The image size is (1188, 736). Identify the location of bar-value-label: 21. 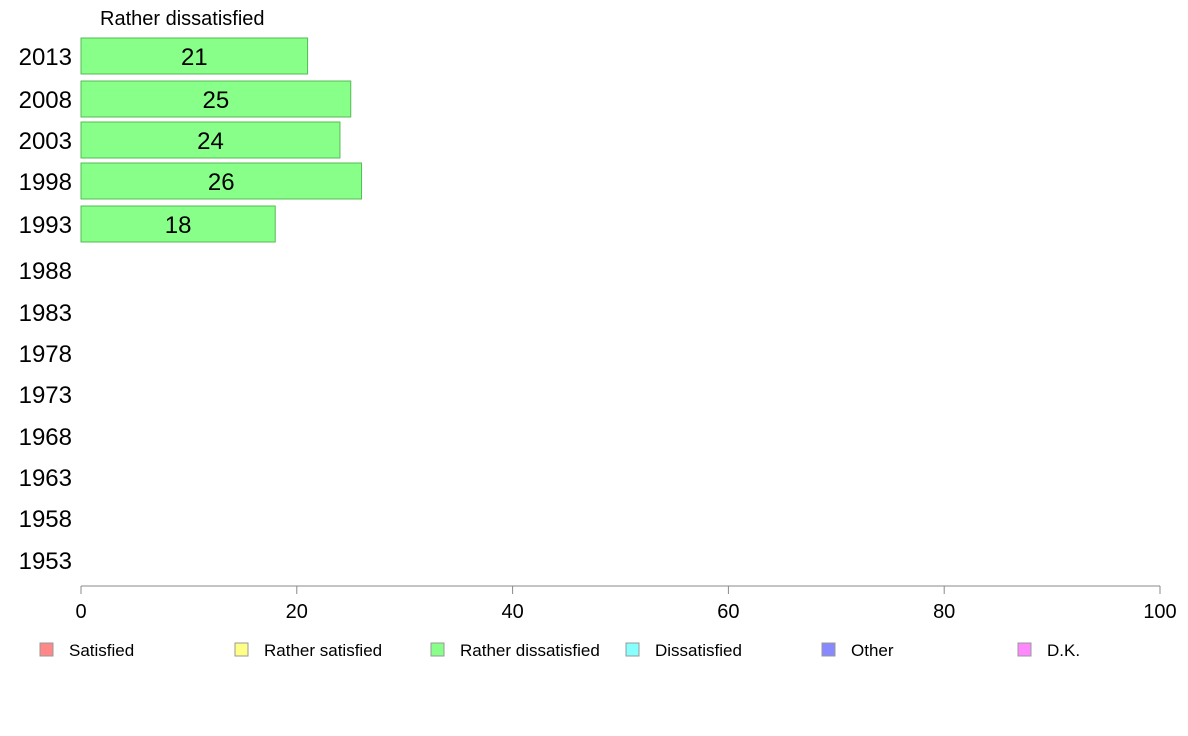
(194, 57).